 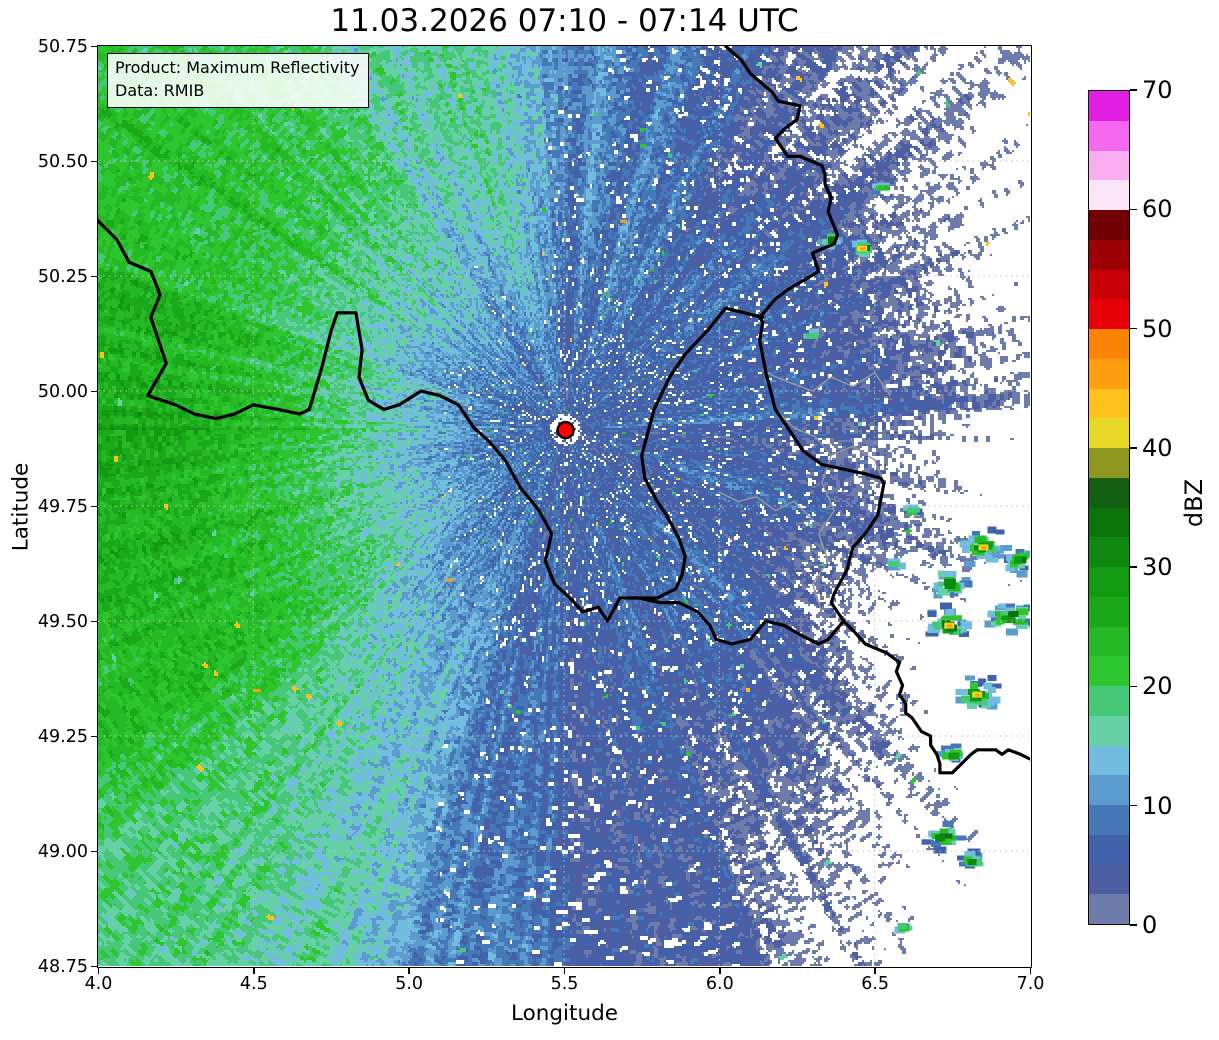 What do you see at coordinates (1157, 90) in the screenshot?
I see `colorbar-tick-label: 70` at bounding box center [1157, 90].